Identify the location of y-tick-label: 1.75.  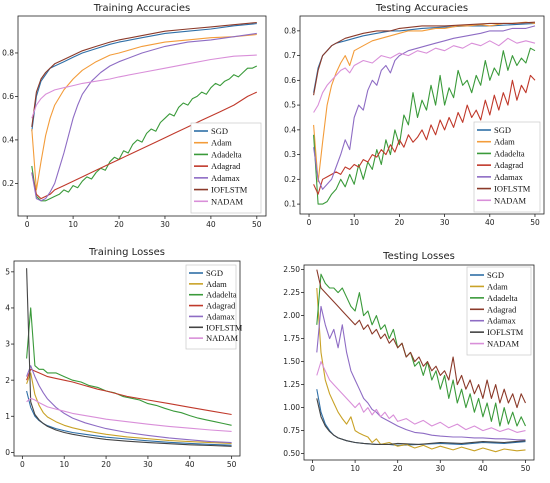
(291, 338).